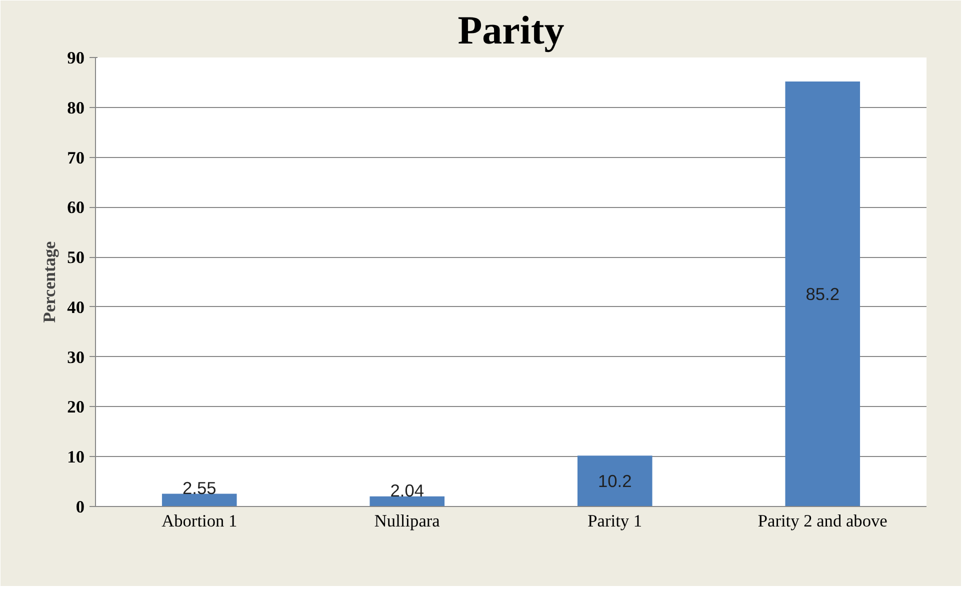 Image resolution: width=971 pixels, height=596 pixels. Describe the element at coordinates (80, 507) in the screenshot. I see `y-tick-label: 0` at that location.